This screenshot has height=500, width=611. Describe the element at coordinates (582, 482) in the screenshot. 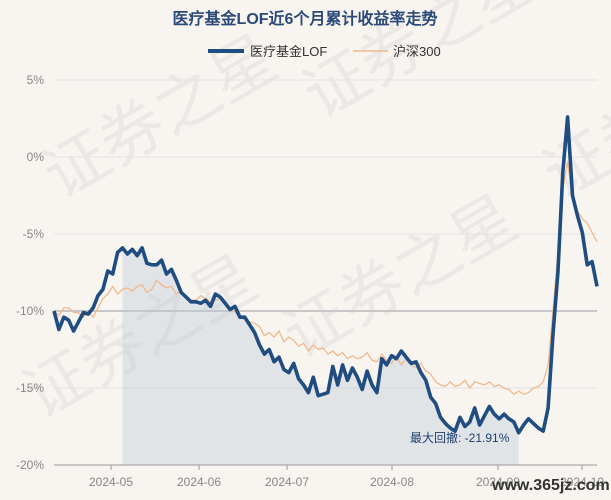

I see `x-tick-label: 2024-10` at that location.